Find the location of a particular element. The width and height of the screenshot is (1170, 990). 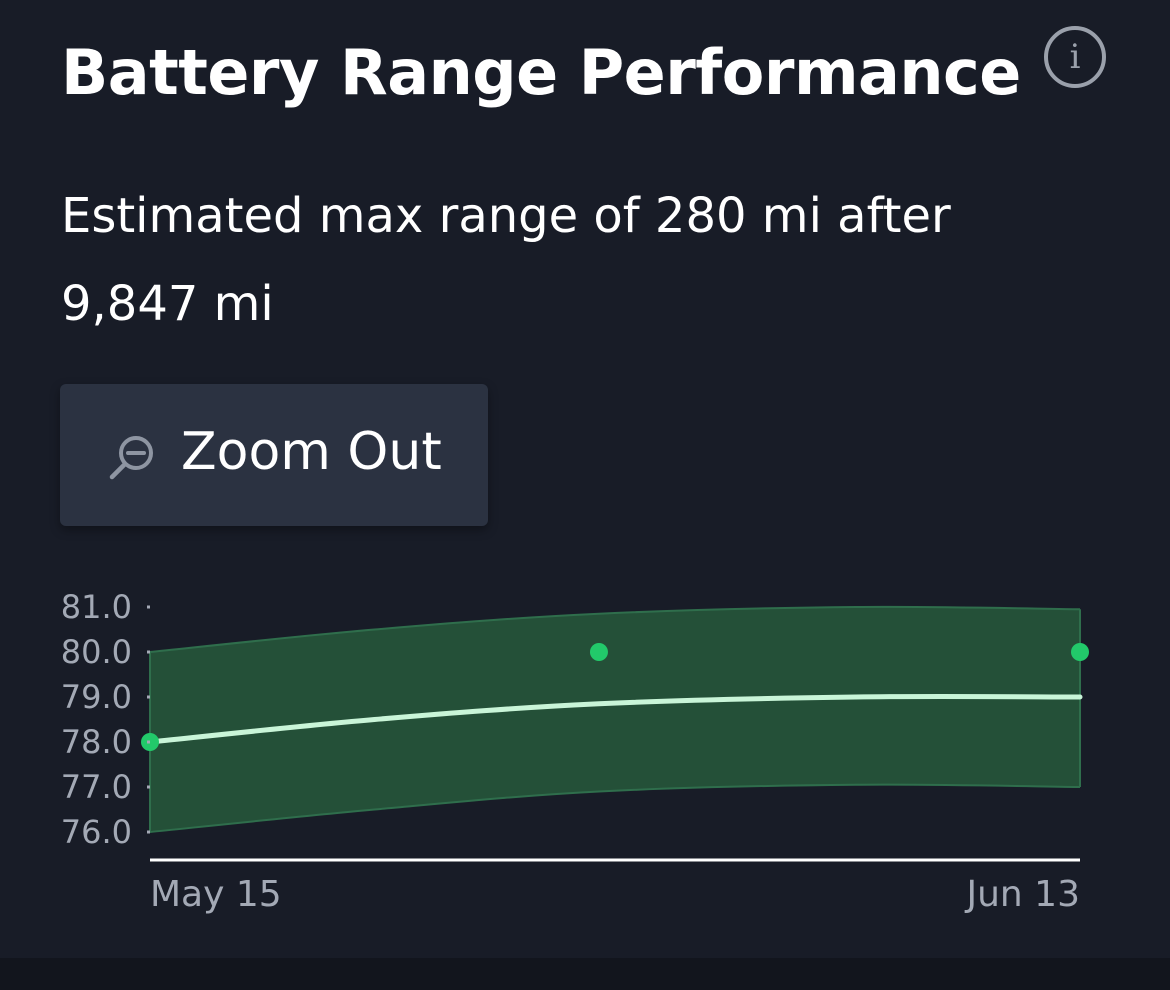

y-tick-label: 81.0 is located at coordinates (96, 607).